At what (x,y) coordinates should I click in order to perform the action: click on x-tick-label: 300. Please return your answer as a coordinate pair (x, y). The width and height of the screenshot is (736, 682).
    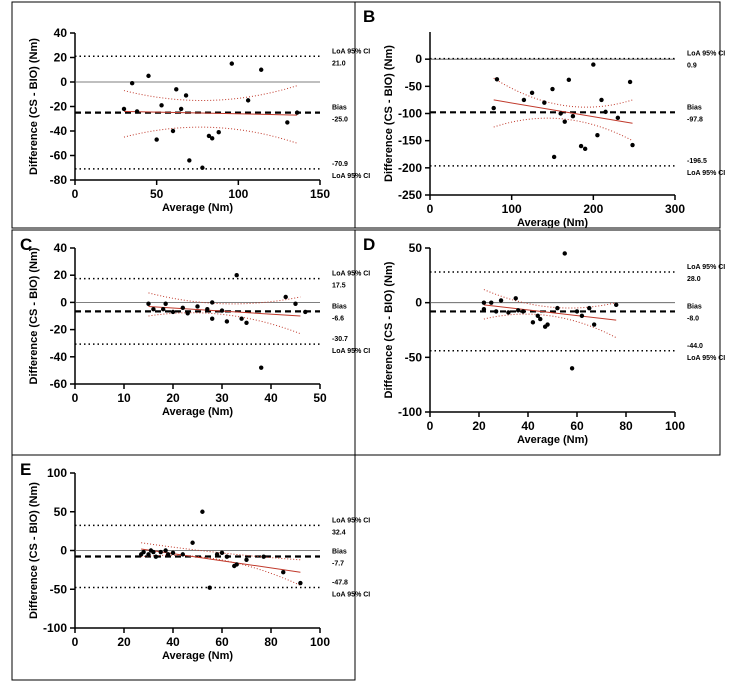
    Looking at the image, I should click on (675, 209).